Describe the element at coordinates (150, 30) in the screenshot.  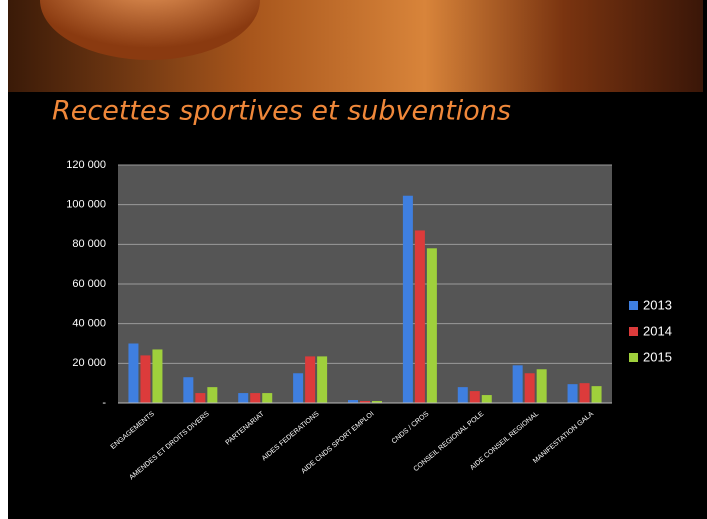
I see `ball` at that location.